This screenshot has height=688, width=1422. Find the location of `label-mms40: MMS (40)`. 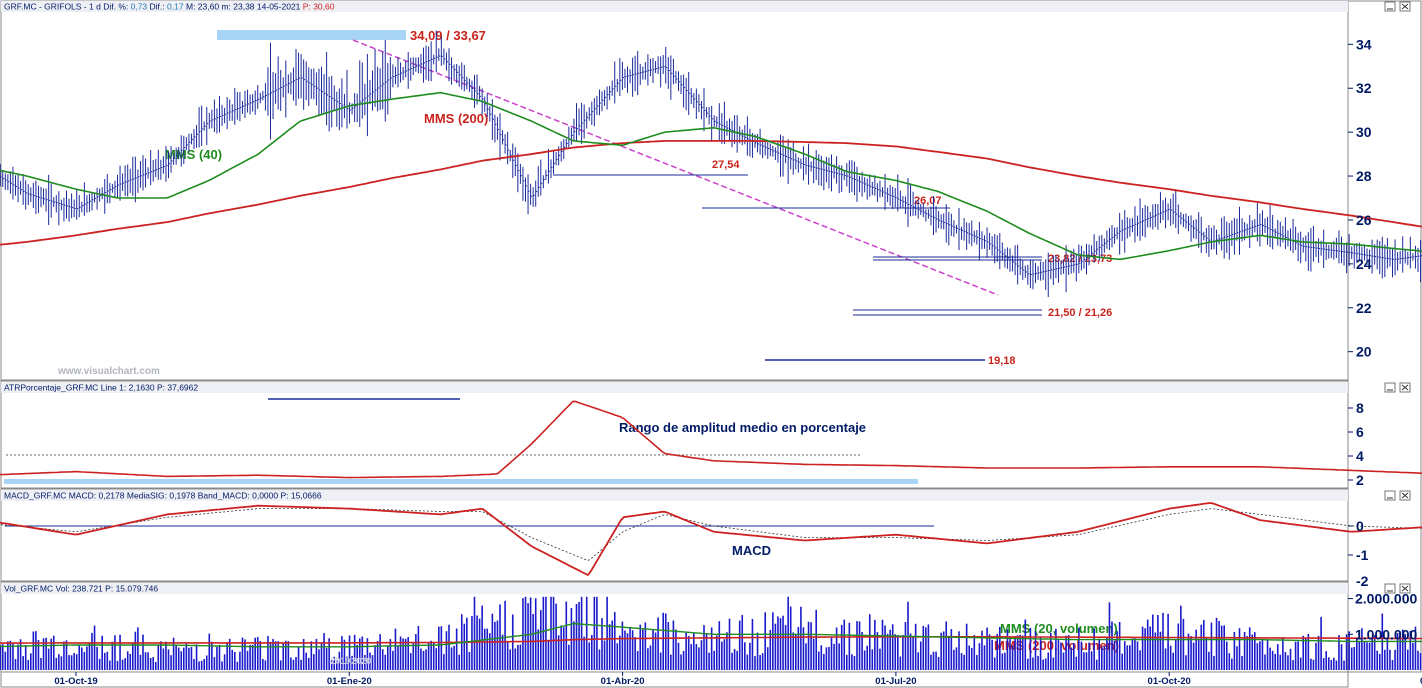

label-mms40: MMS (40) is located at coordinates (193, 154).